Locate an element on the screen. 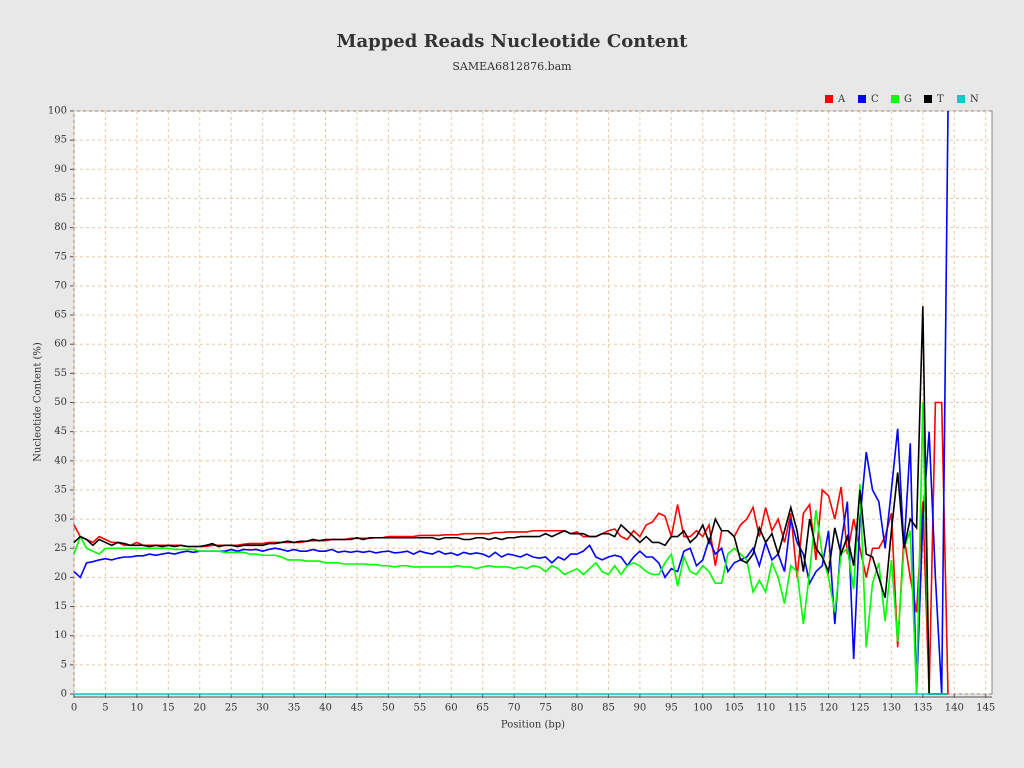 The height and width of the screenshot is (768, 1024). x-tick-label: 110 is located at coordinates (765, 708).